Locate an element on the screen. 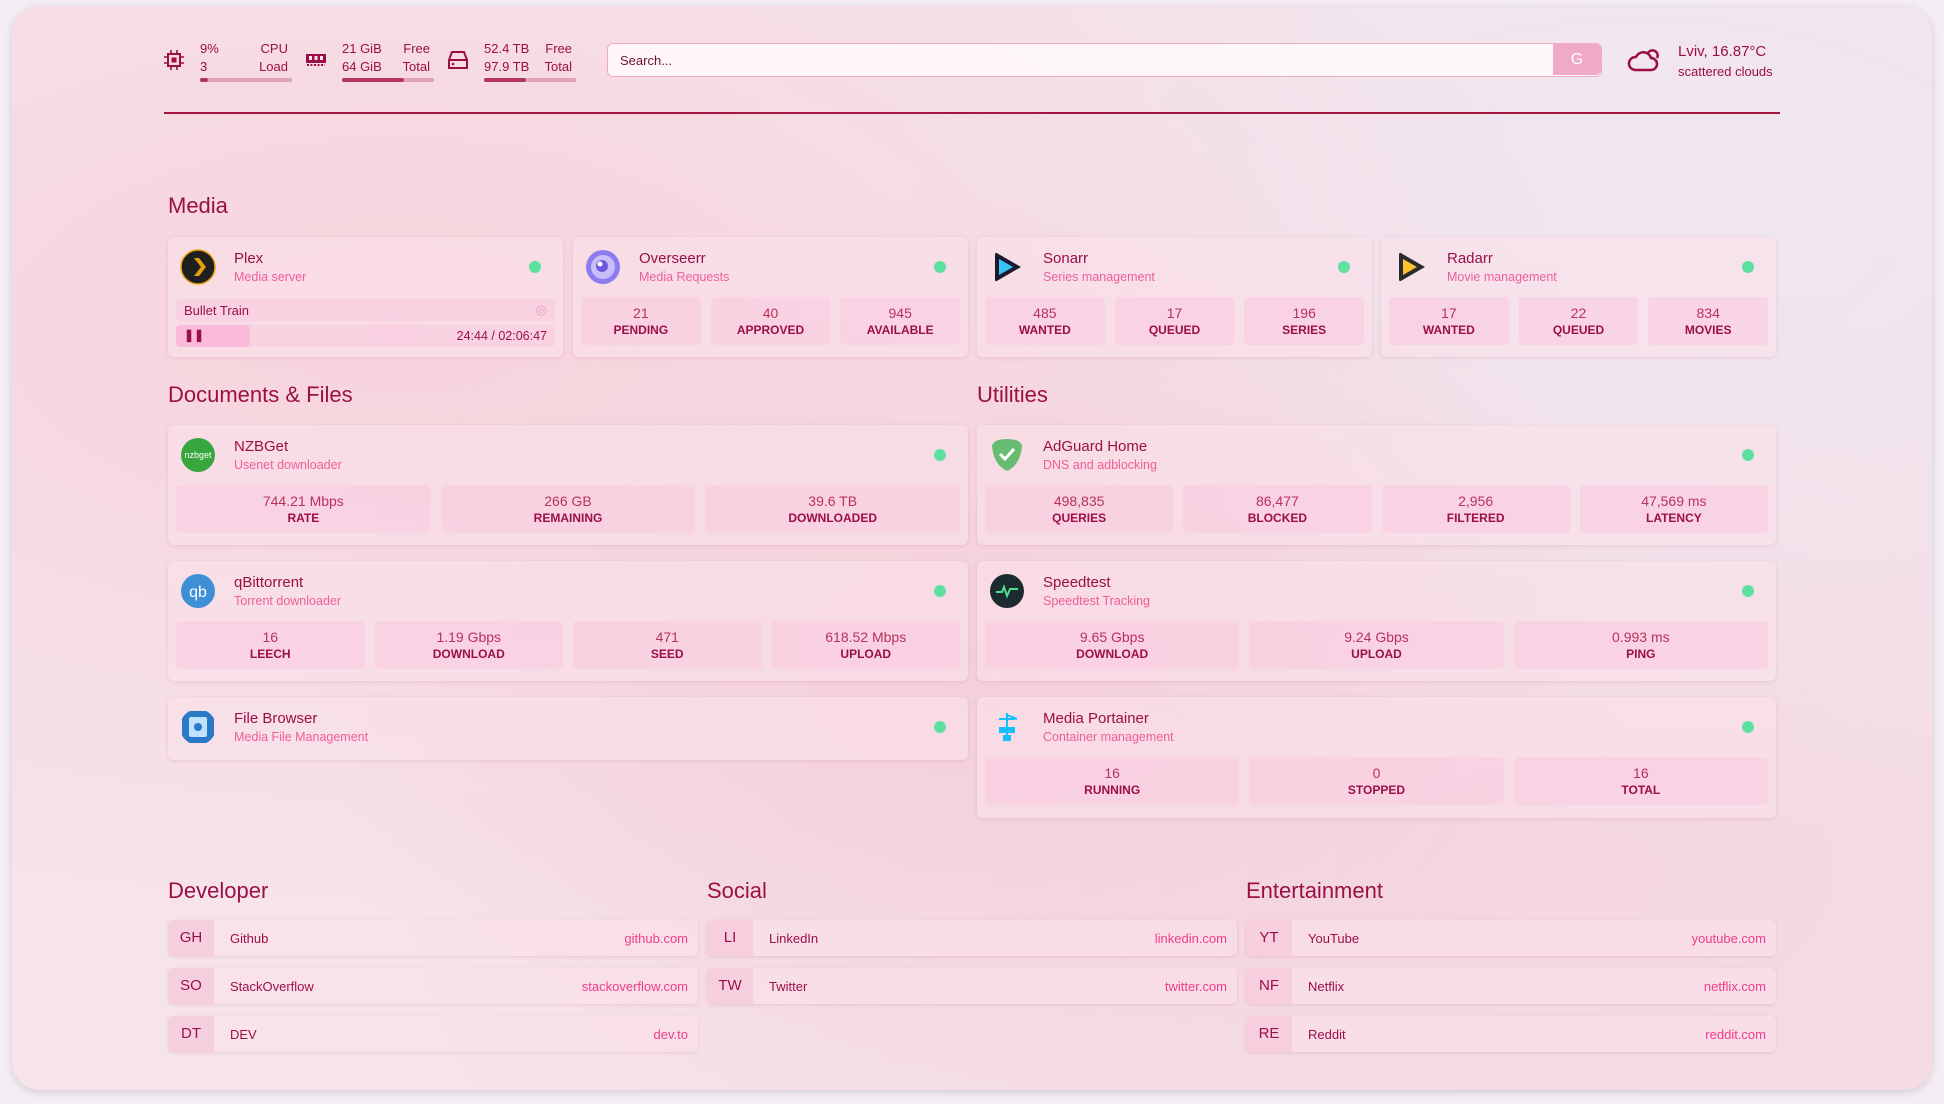 This screenshot has height=1104, width=1944. radarr-icon is located at coordinates (1412, 267).